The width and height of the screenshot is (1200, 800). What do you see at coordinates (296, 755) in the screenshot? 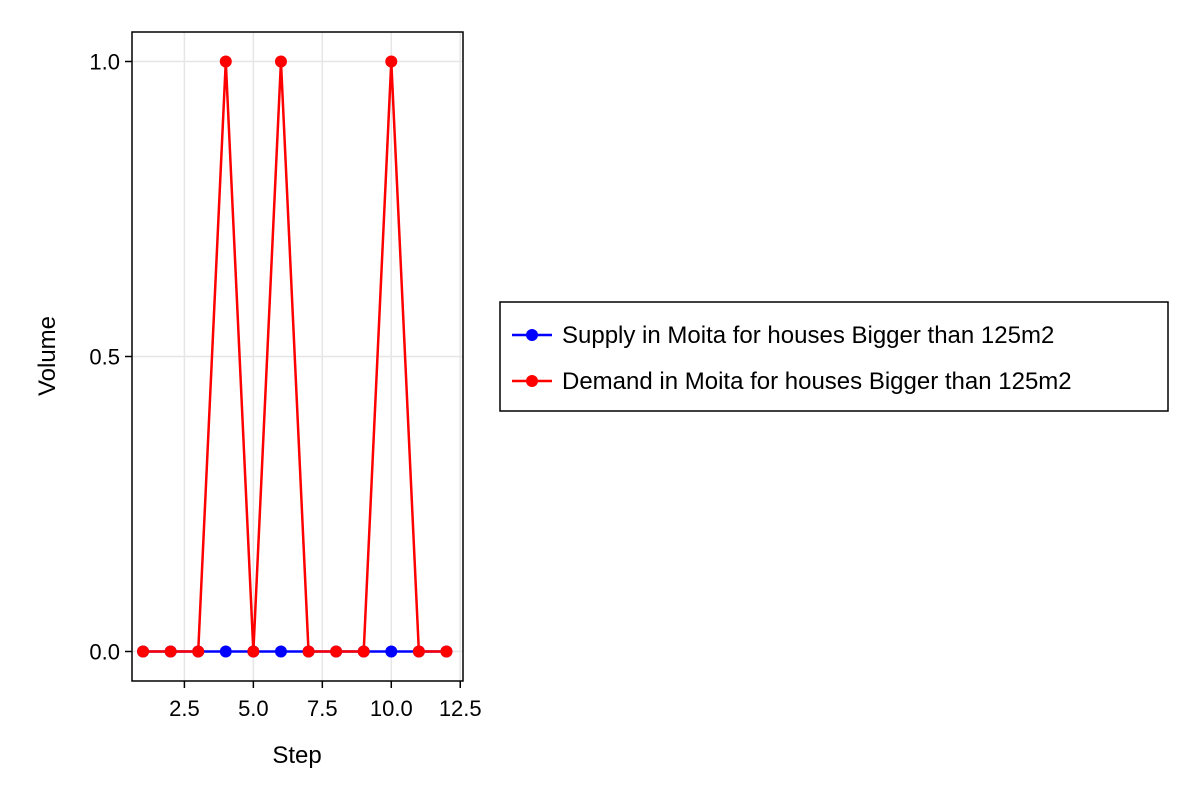
I see `x-axis-label: Step` at bounding box center [296, 755].